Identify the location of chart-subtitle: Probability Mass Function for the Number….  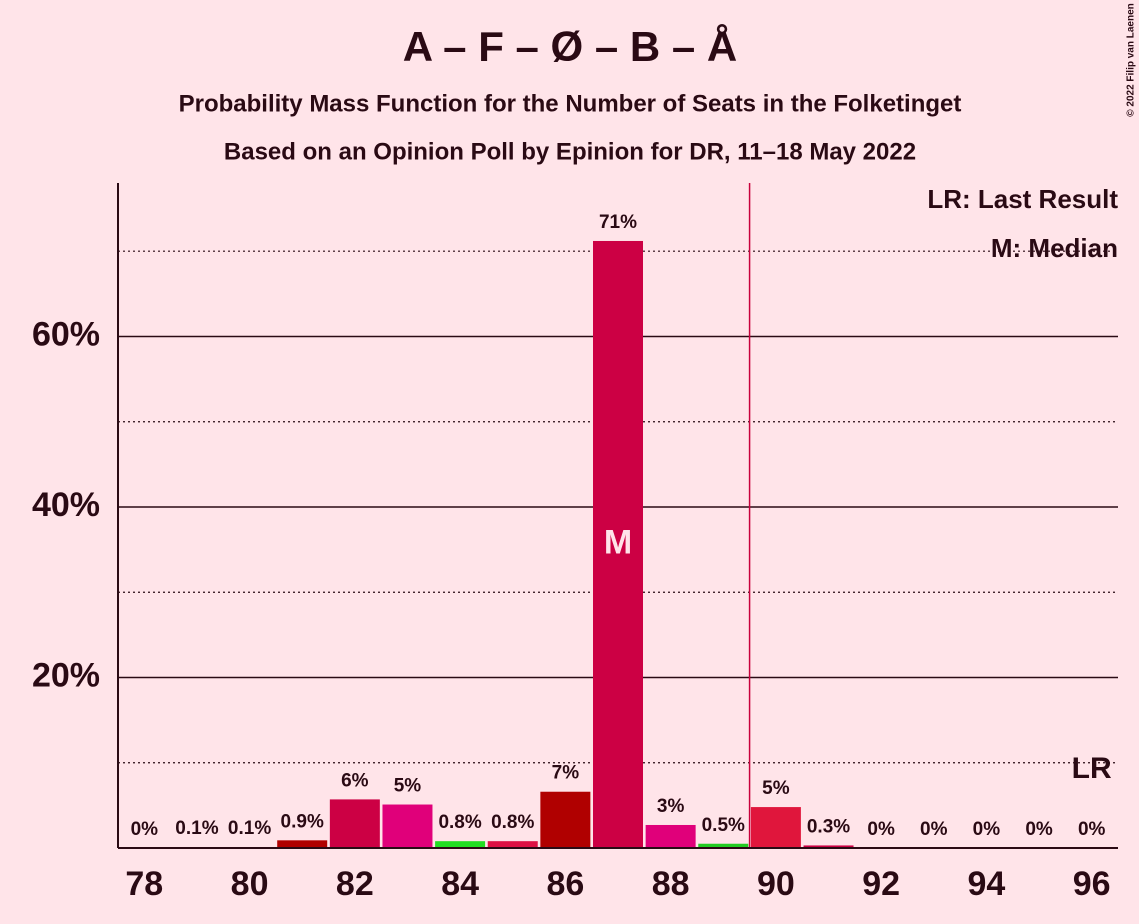
(570, 103).